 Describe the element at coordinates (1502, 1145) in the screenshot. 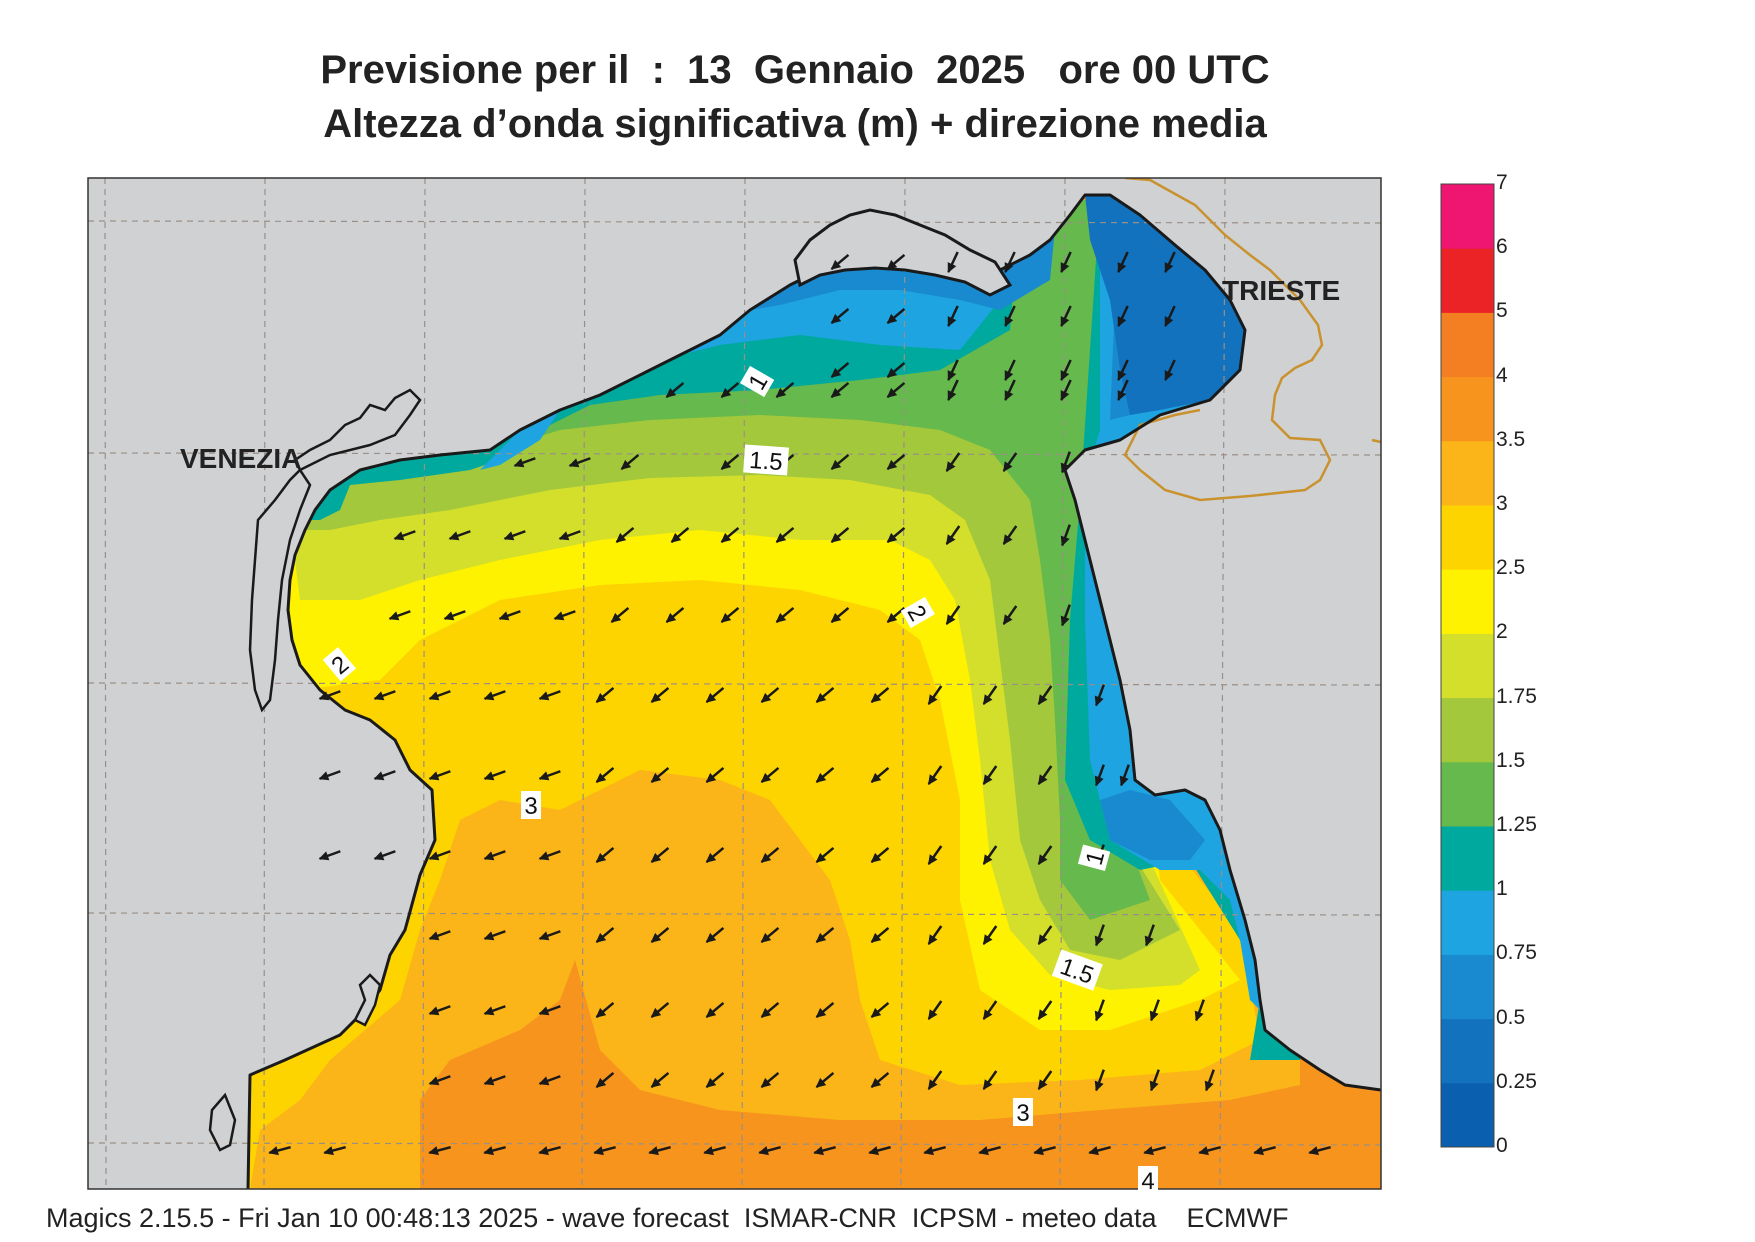

I see `colorbar-tick-label: 0` at that location.